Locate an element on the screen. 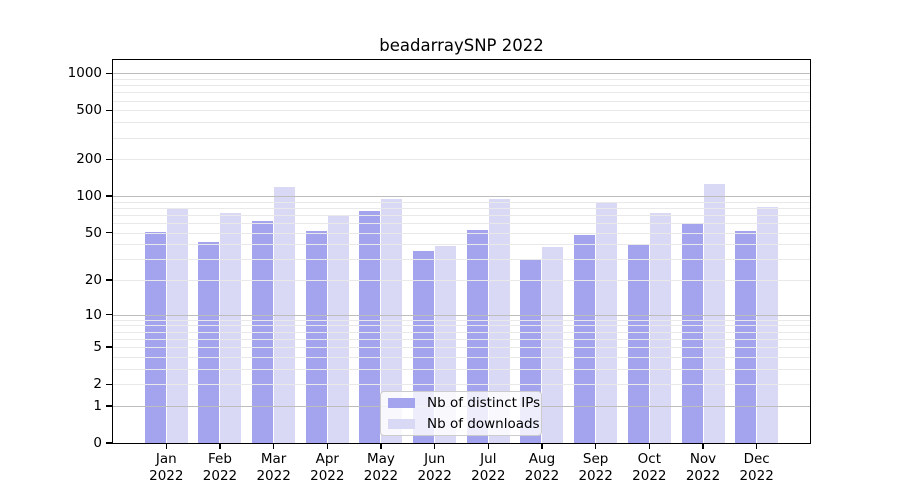 This screenshot has width=900, height=500. y-tick-label-1: 1 is located at coordinates (97, 405).